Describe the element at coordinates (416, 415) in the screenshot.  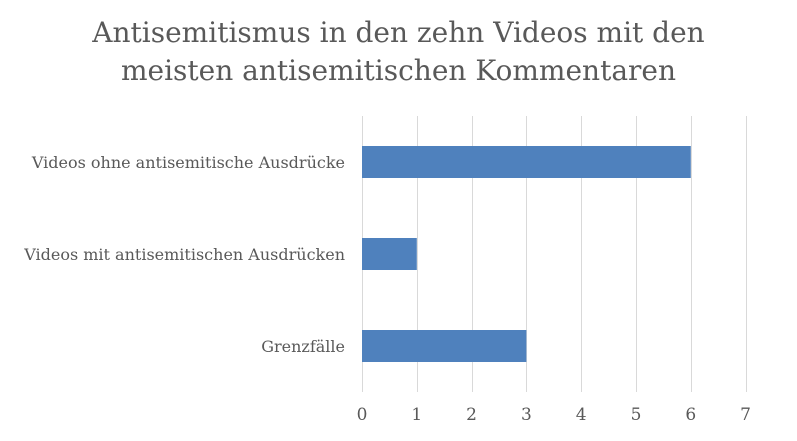
I see `x-tick-label: 1` at that location.